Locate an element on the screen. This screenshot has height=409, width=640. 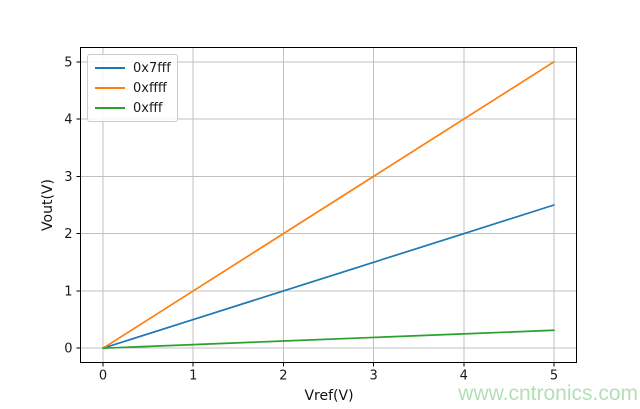
x-tick-label: 3 is located at coordinates (373, 376).